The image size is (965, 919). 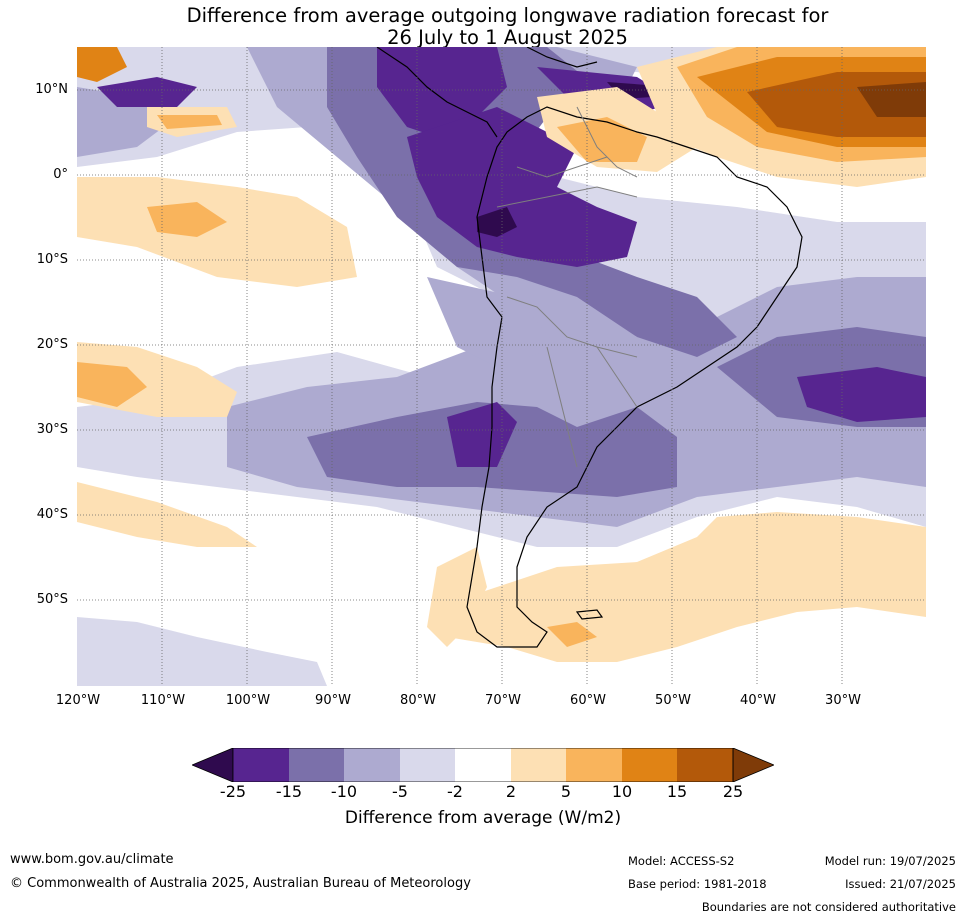 I want to click on lat-label-50s: 50°S, so click(x=52, y=599).